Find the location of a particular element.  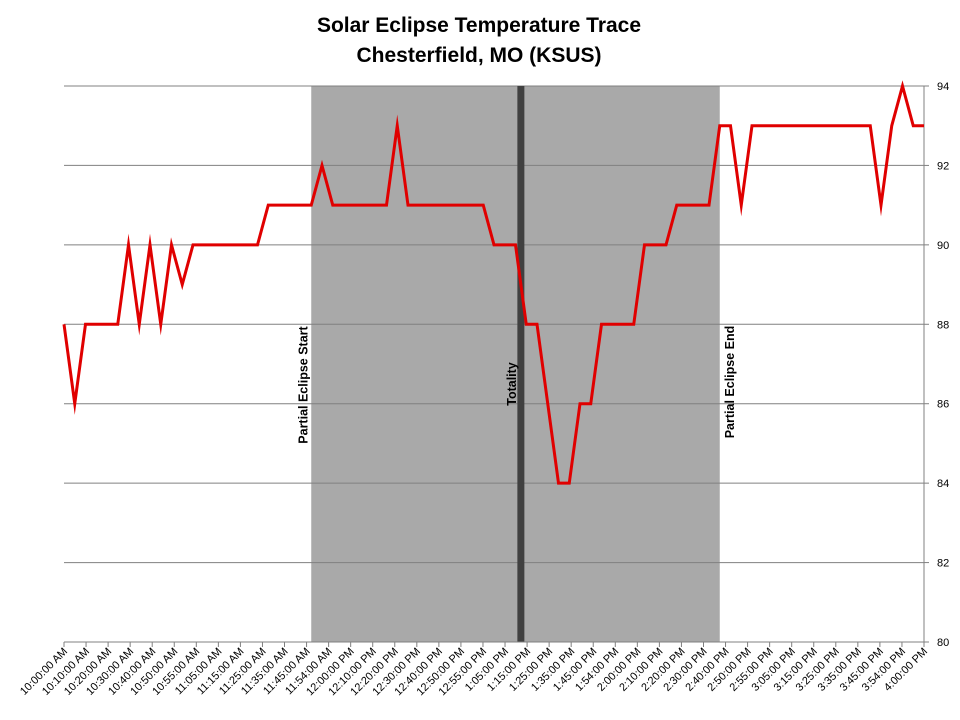

chart-title: Solar Eclipse Temperature Trace is located at coordinates (479, 25).